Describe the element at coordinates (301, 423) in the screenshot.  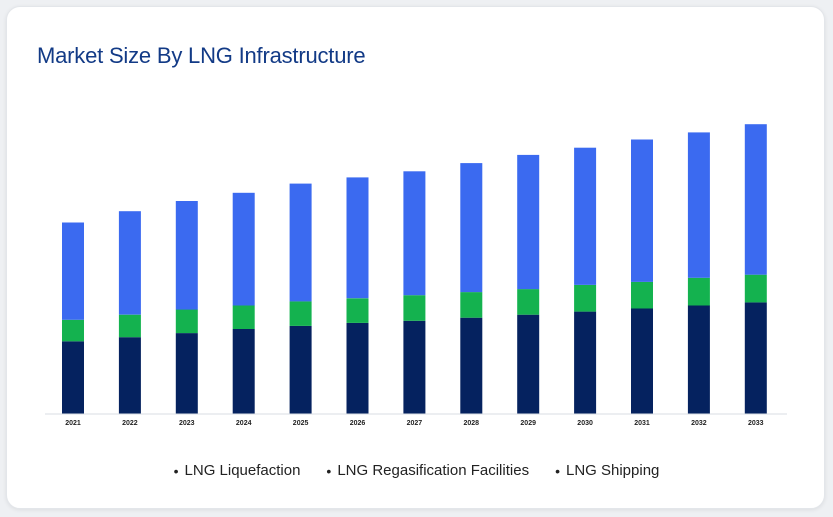
I see `x-tick-label: 2025` at that location.